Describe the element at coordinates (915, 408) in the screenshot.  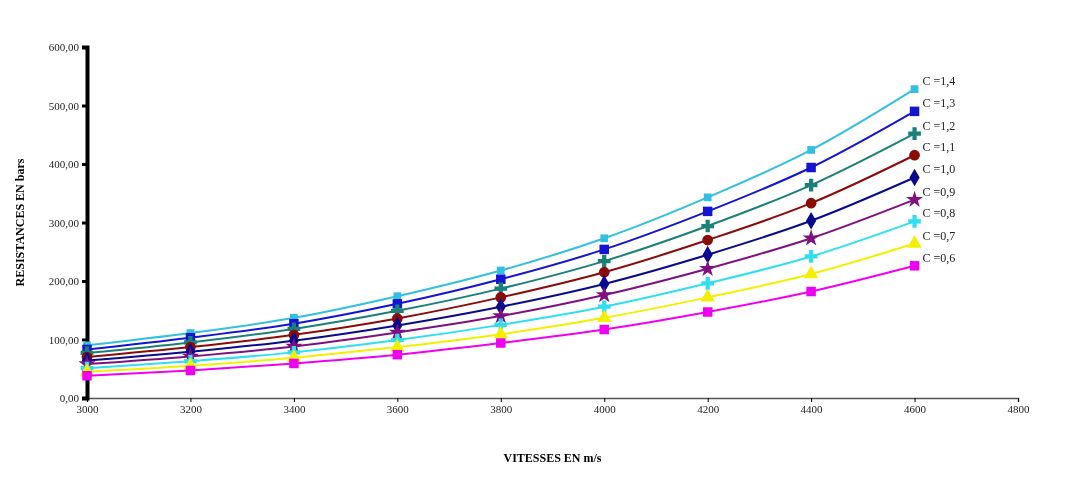
I see `x-tick-label: 4600` at that location.